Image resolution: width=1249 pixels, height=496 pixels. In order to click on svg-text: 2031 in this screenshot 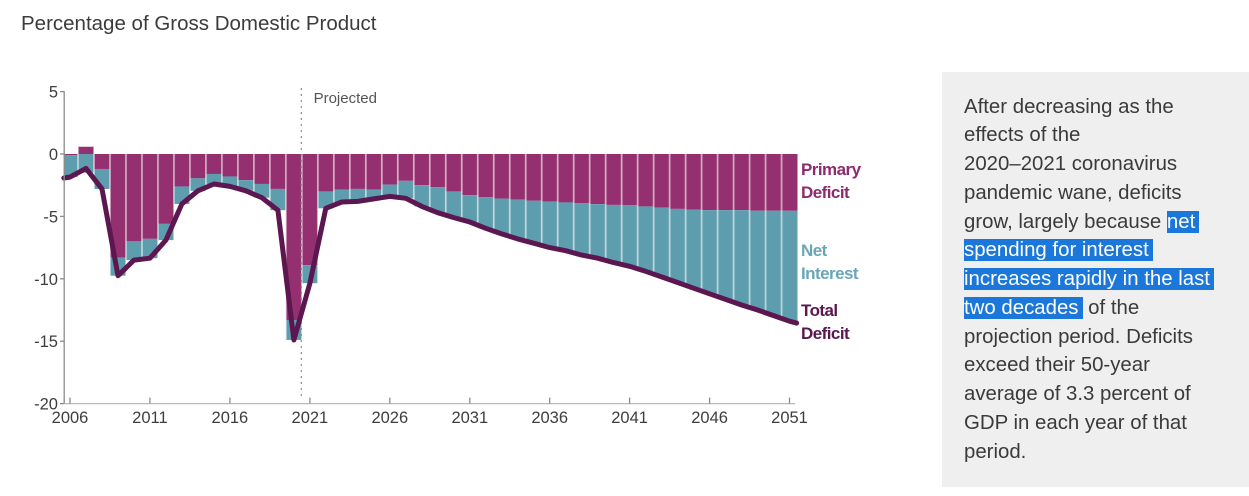, I will do `click(469, 418)`.